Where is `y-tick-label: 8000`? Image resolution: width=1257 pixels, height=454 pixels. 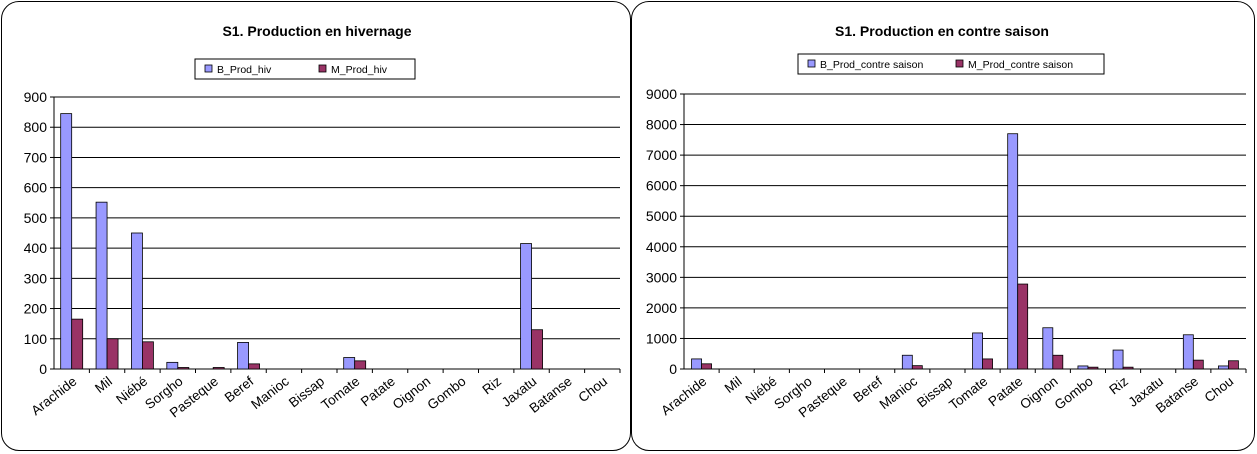 y-tick-label: 8000 is located at coordinates (661, 125).